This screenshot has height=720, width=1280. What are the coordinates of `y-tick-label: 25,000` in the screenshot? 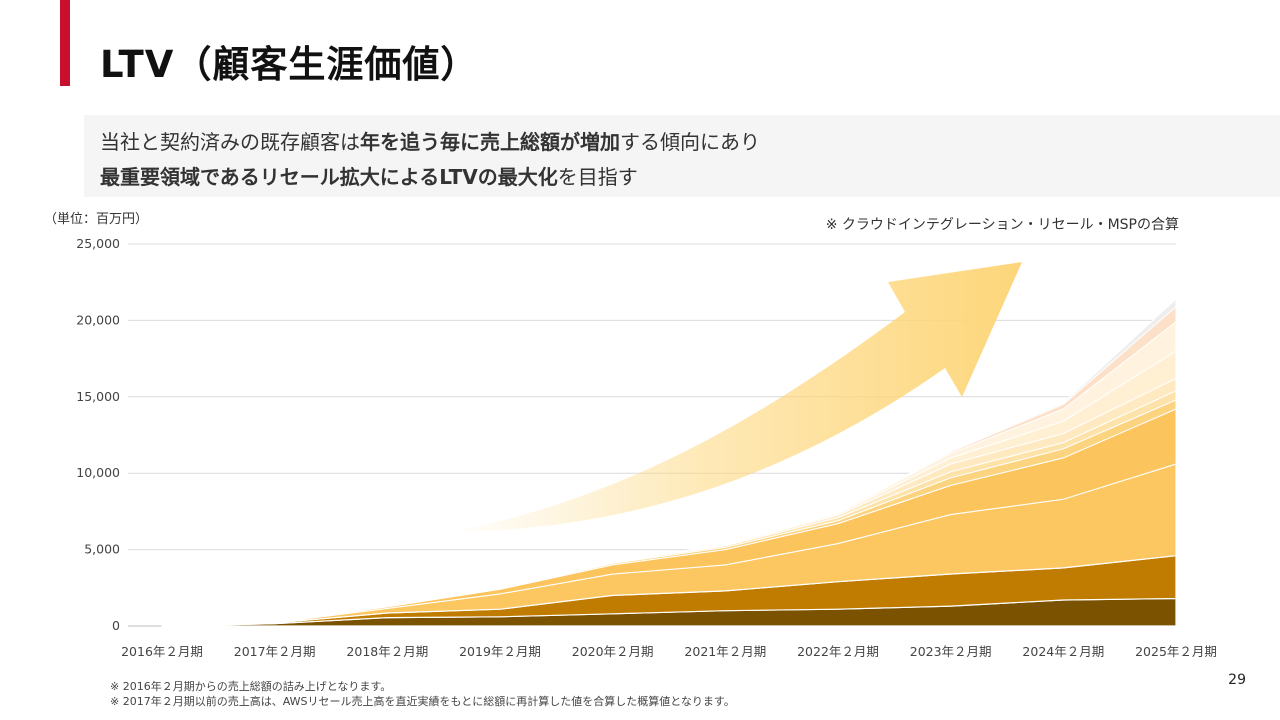 It's located at (98, 243).